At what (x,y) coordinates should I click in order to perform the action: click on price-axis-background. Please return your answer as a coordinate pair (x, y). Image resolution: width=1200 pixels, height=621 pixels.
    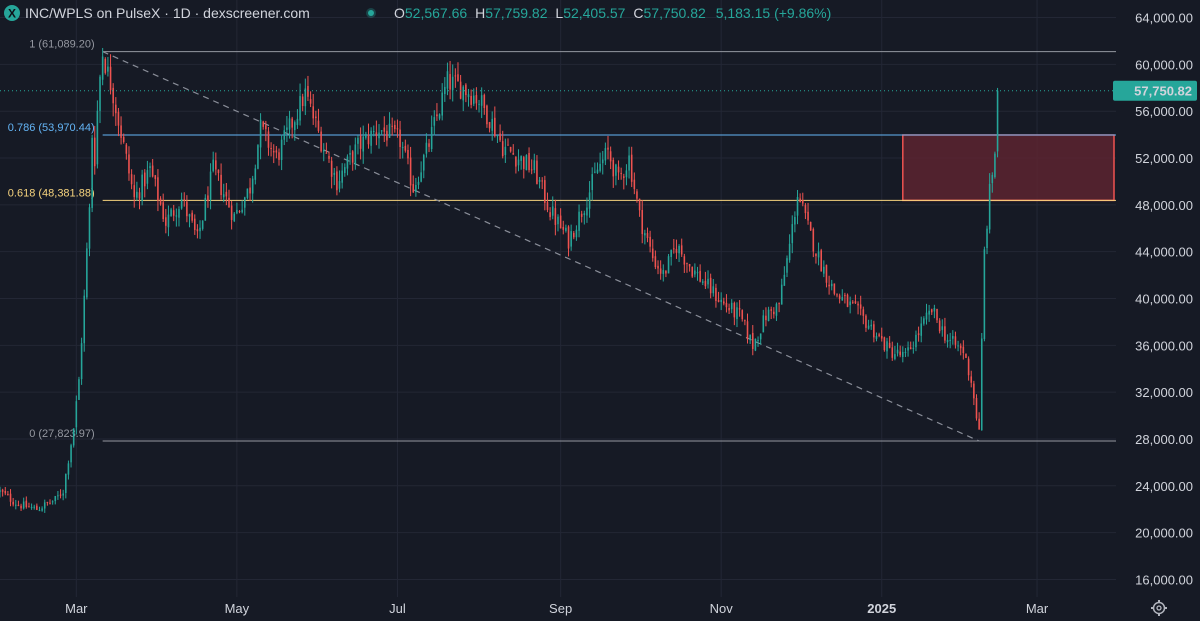
    Looking at the image, I should click on (1158, 310).